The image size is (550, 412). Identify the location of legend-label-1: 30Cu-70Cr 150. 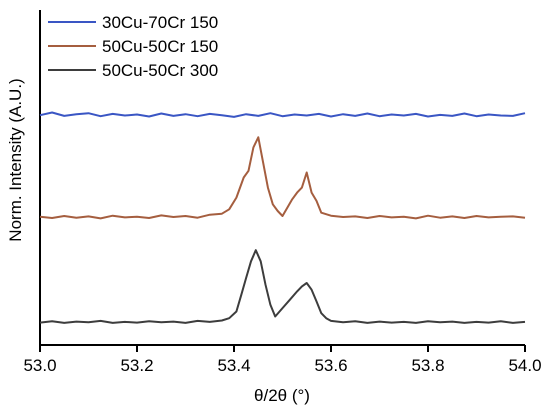
(160, 22).